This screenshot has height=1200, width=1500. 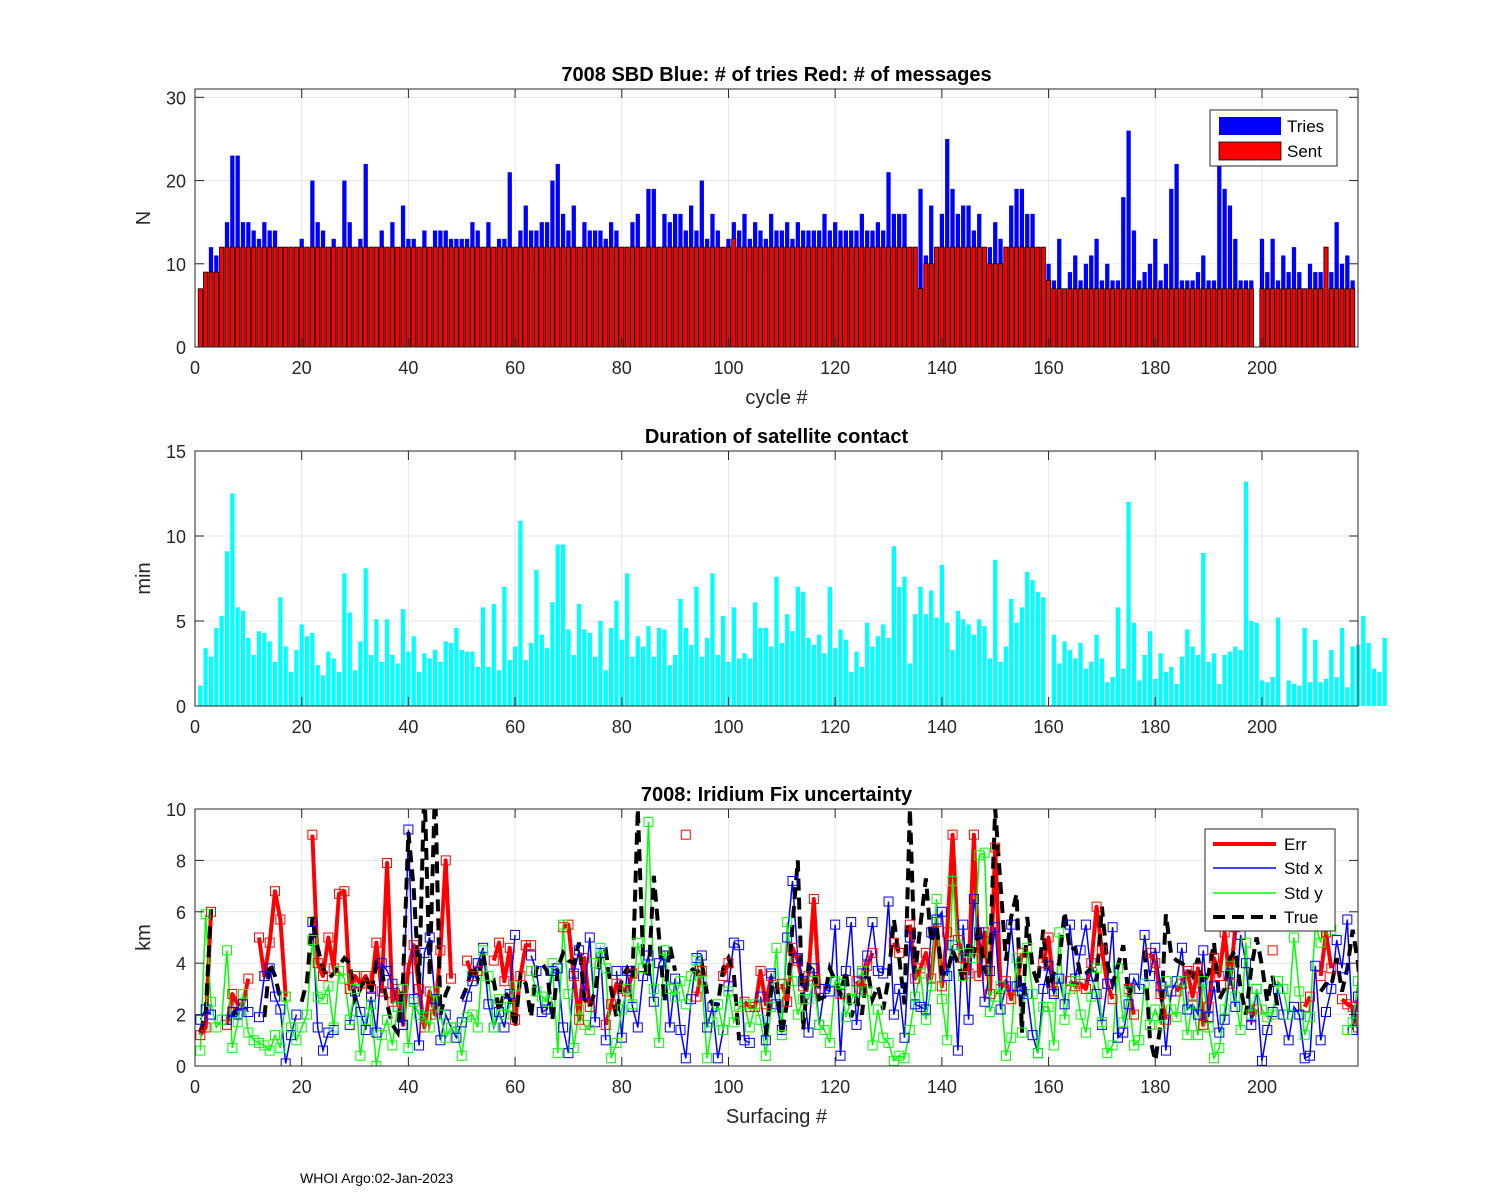 I want to click on x-tick-label: 160, so click(x=1049, y=368).